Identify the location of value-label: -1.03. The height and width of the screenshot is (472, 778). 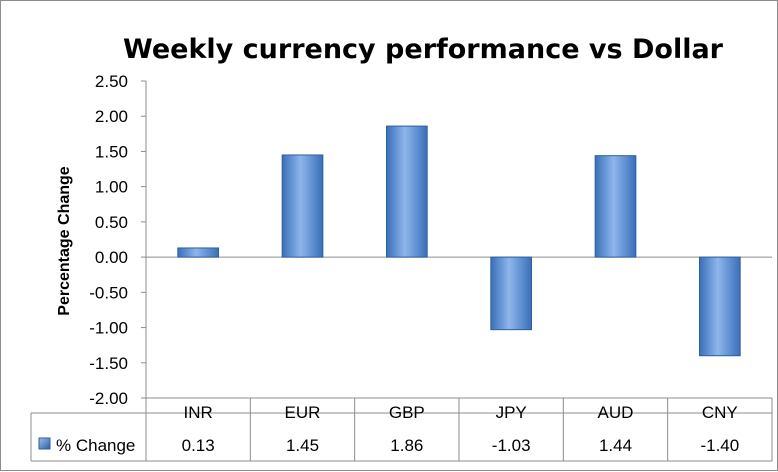
(511, 445).